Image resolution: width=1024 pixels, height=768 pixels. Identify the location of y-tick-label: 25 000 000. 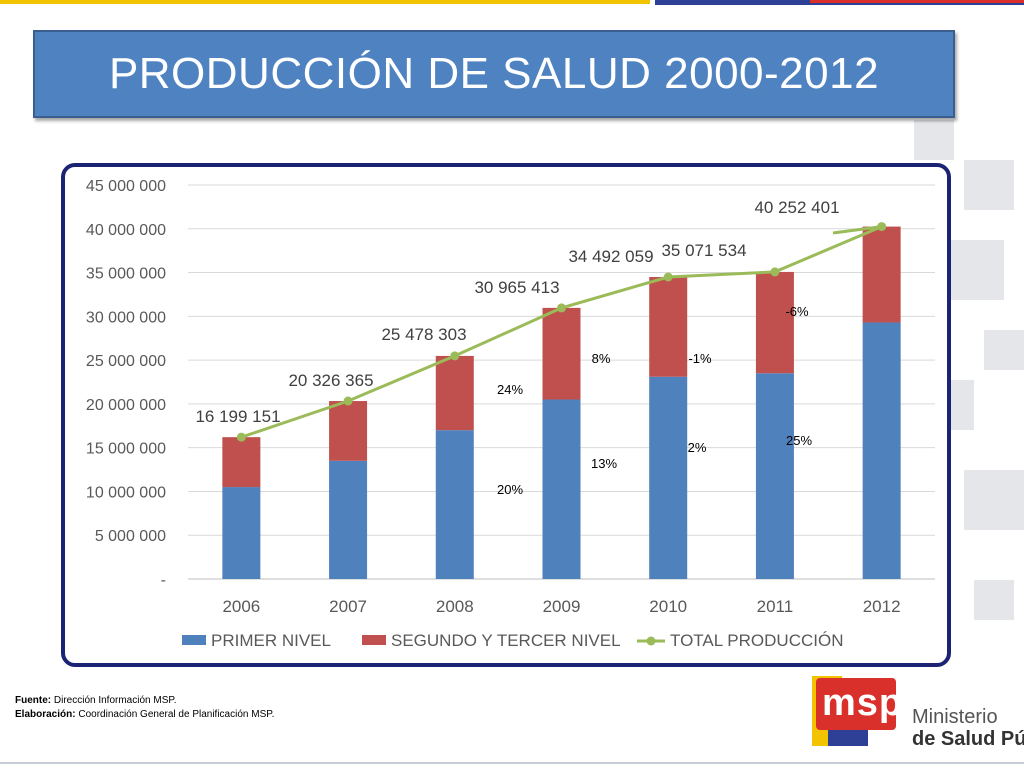
(126, 361).